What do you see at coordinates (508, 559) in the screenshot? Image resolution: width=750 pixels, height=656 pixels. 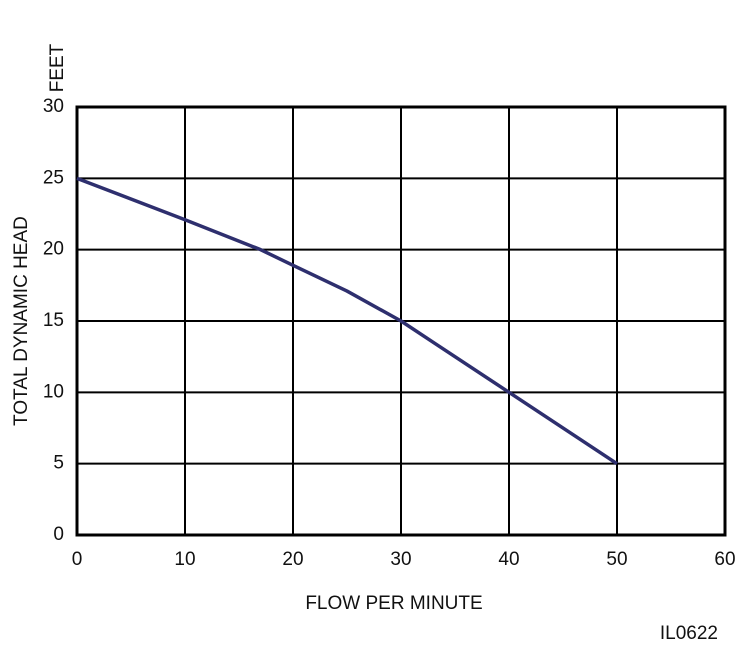 I see `x-tick-label: 40` at bounding box center [508, 559].